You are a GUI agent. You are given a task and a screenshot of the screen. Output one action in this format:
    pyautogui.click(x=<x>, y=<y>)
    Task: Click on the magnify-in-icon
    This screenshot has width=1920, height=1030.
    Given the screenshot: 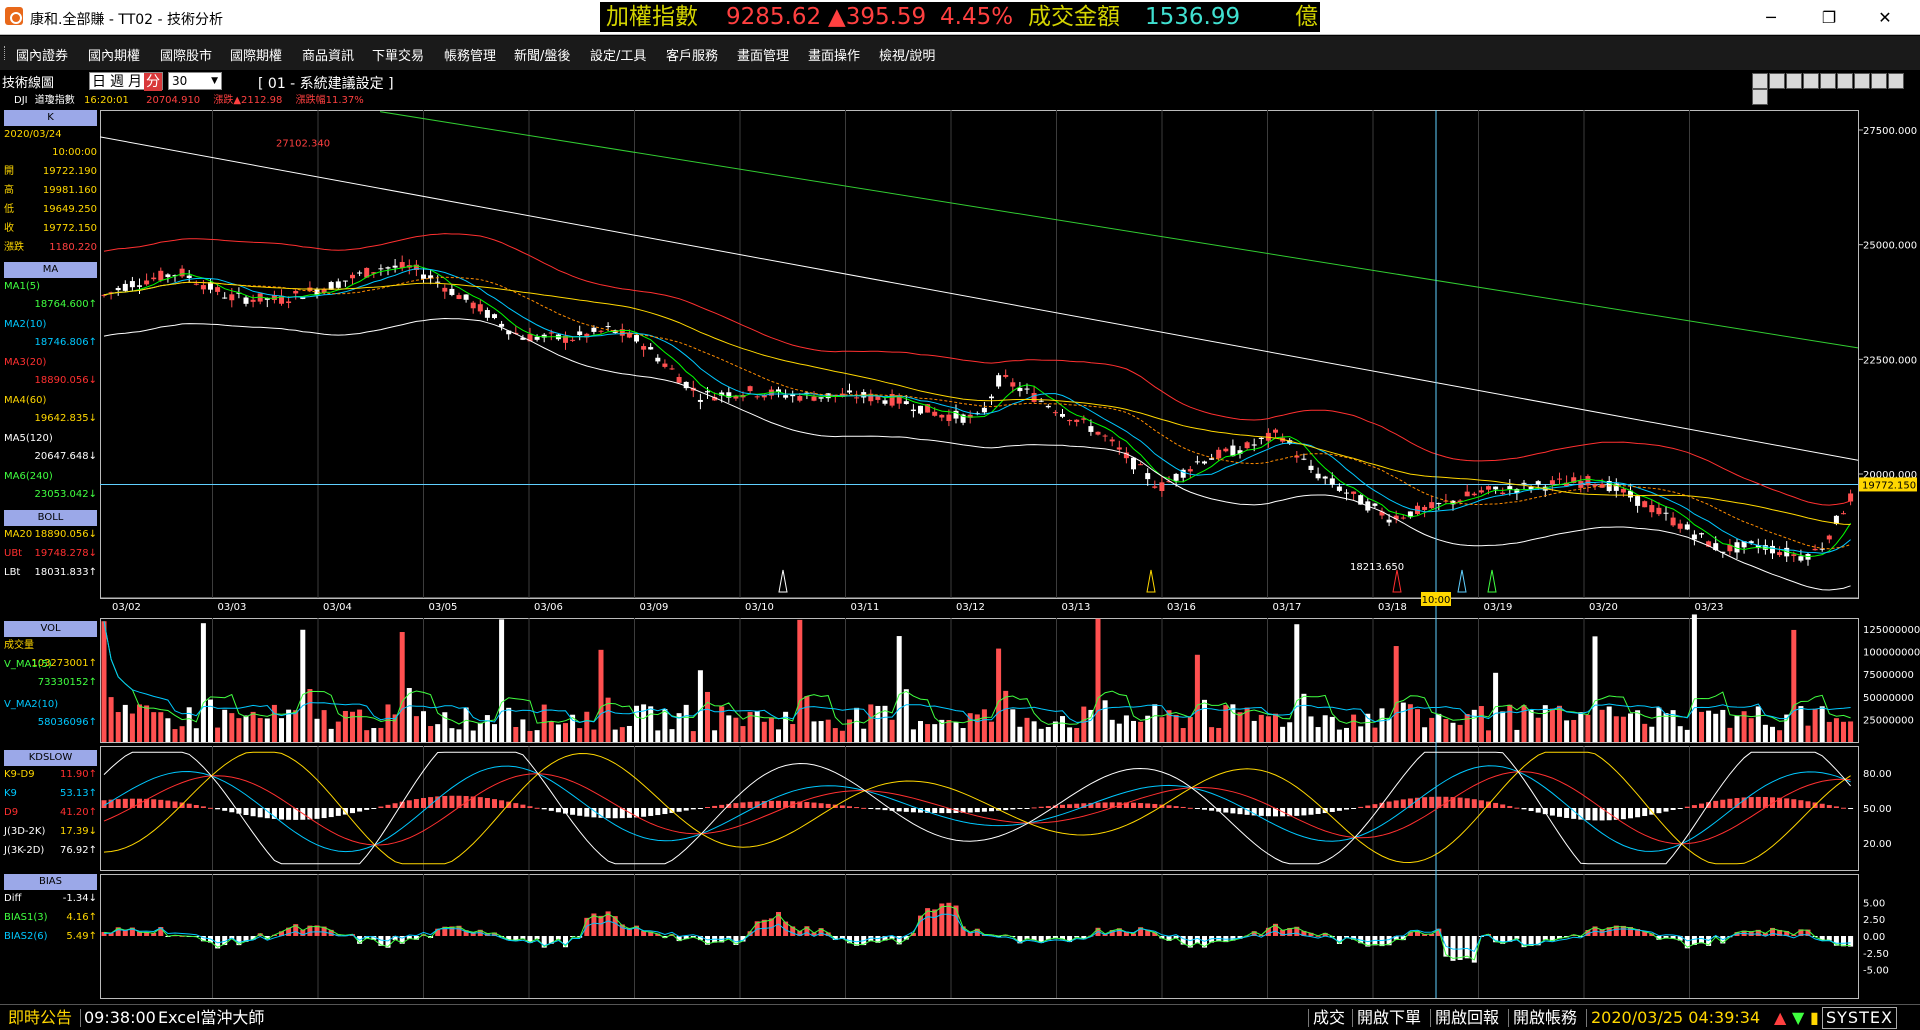 What is the action you would take?
    pyautogui.click(x=1828, y=81)
    